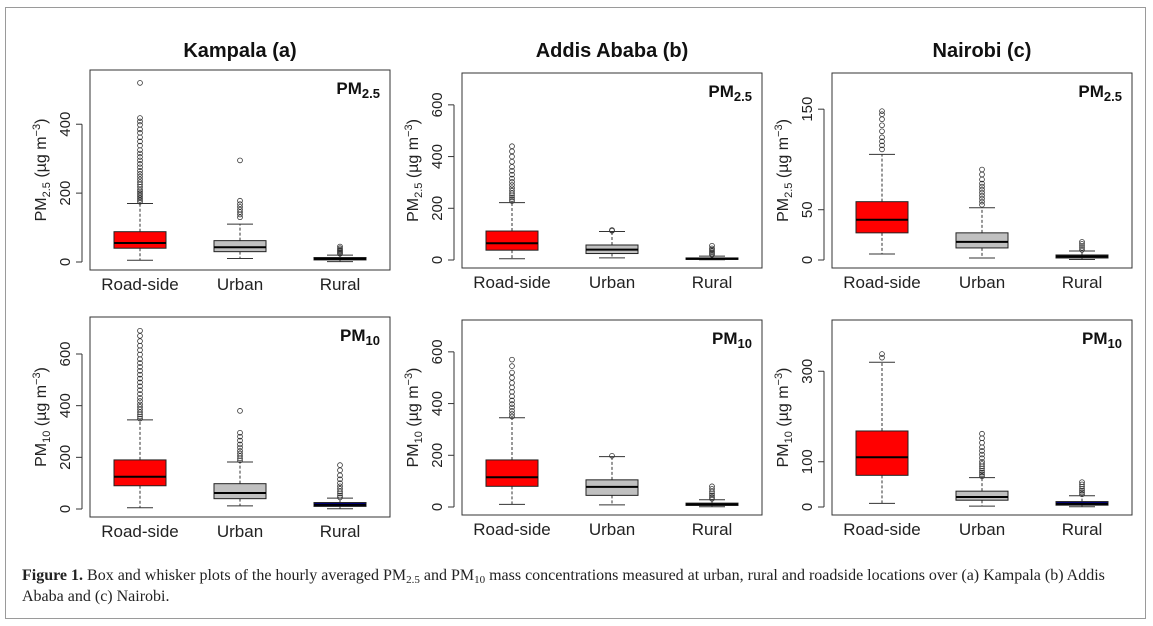 The height and width of the screenshot is (626, 1153). I want to click on category-label: Rural, so click(1082, 282).